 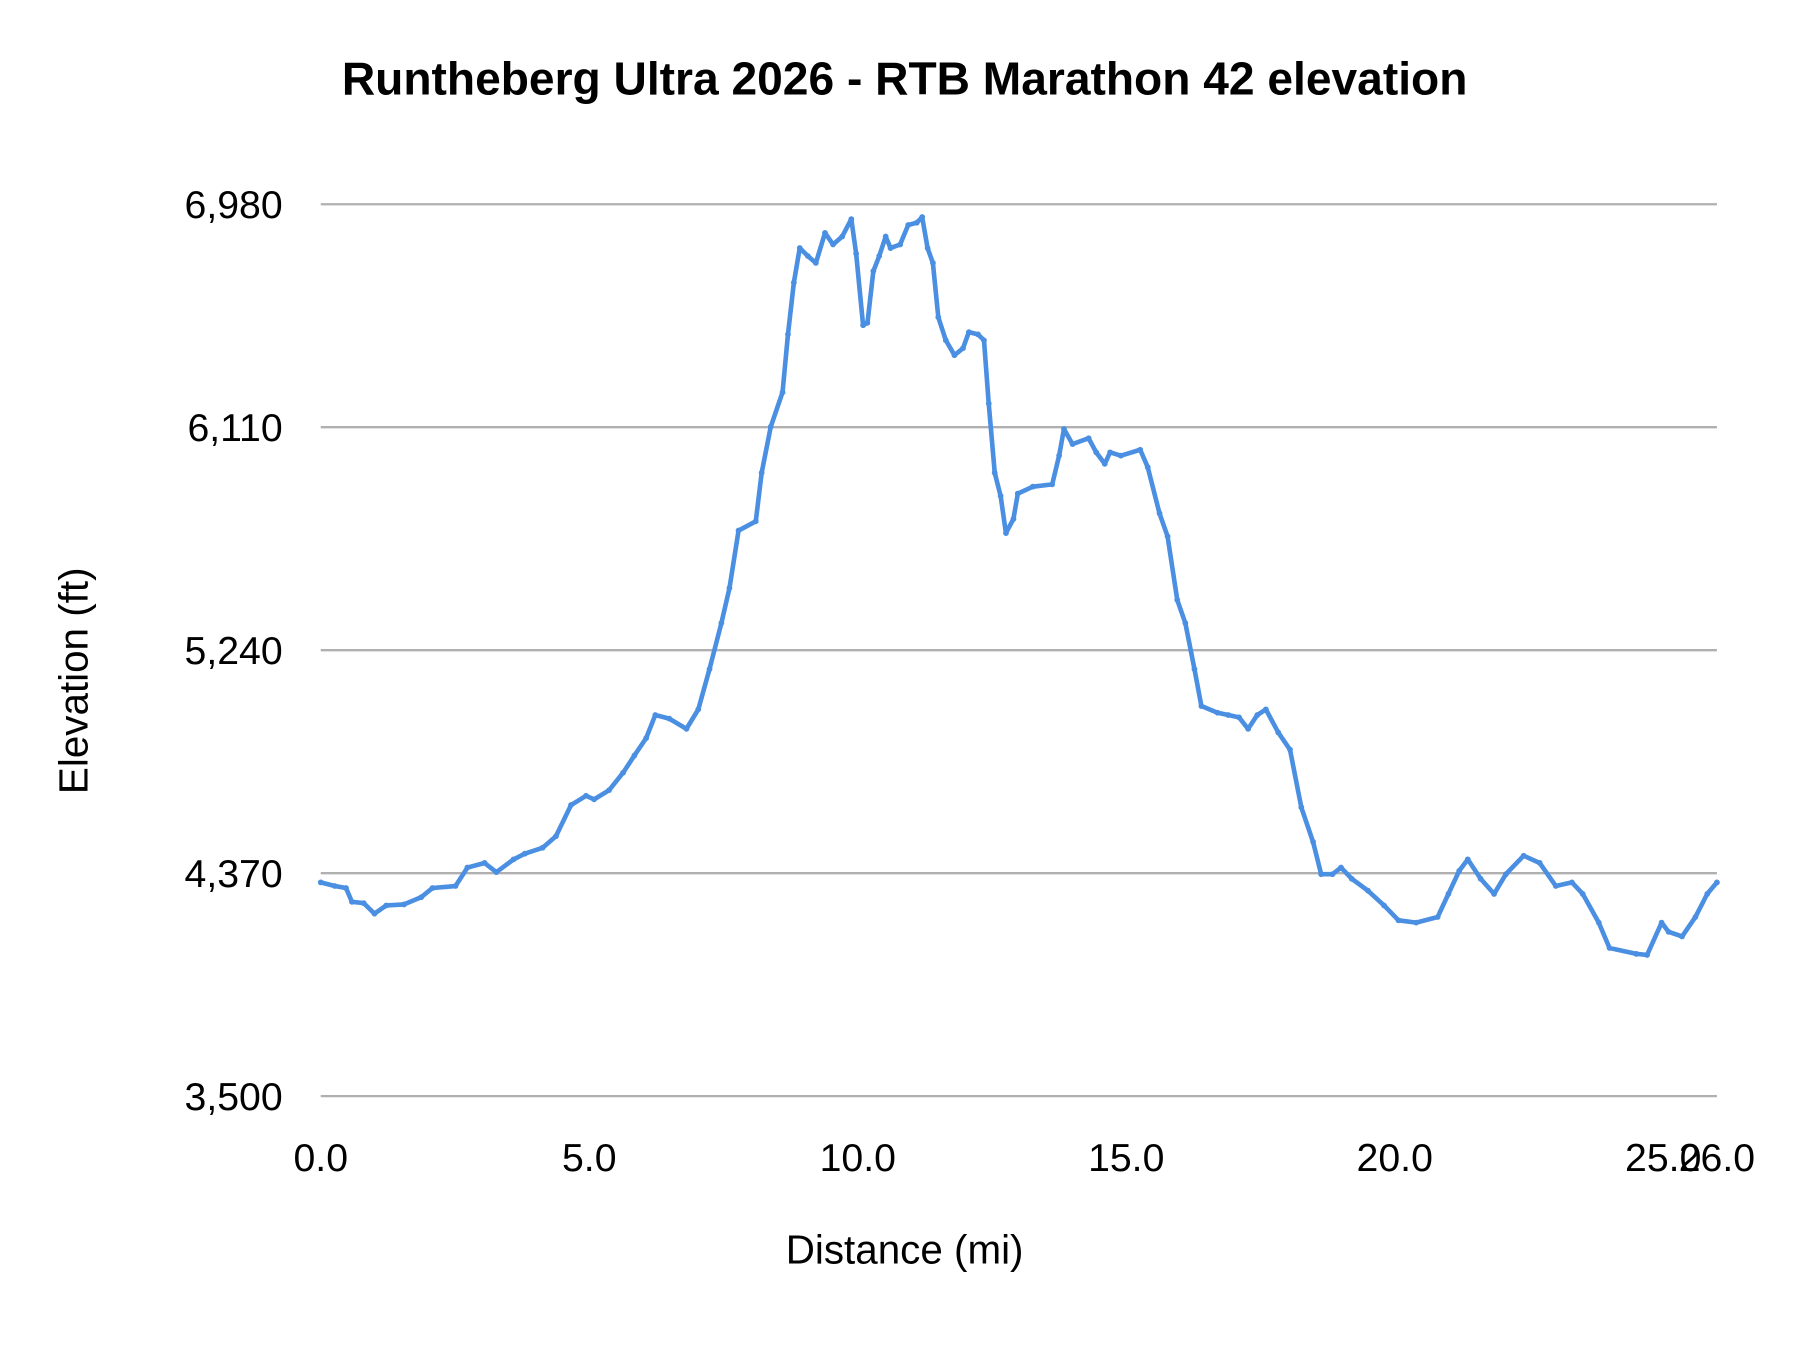 What do you see at coordinates (1126, 1158) in the screenshot?
I see `x-tick-label: 15.0` at bounding box center [1126, 1158].